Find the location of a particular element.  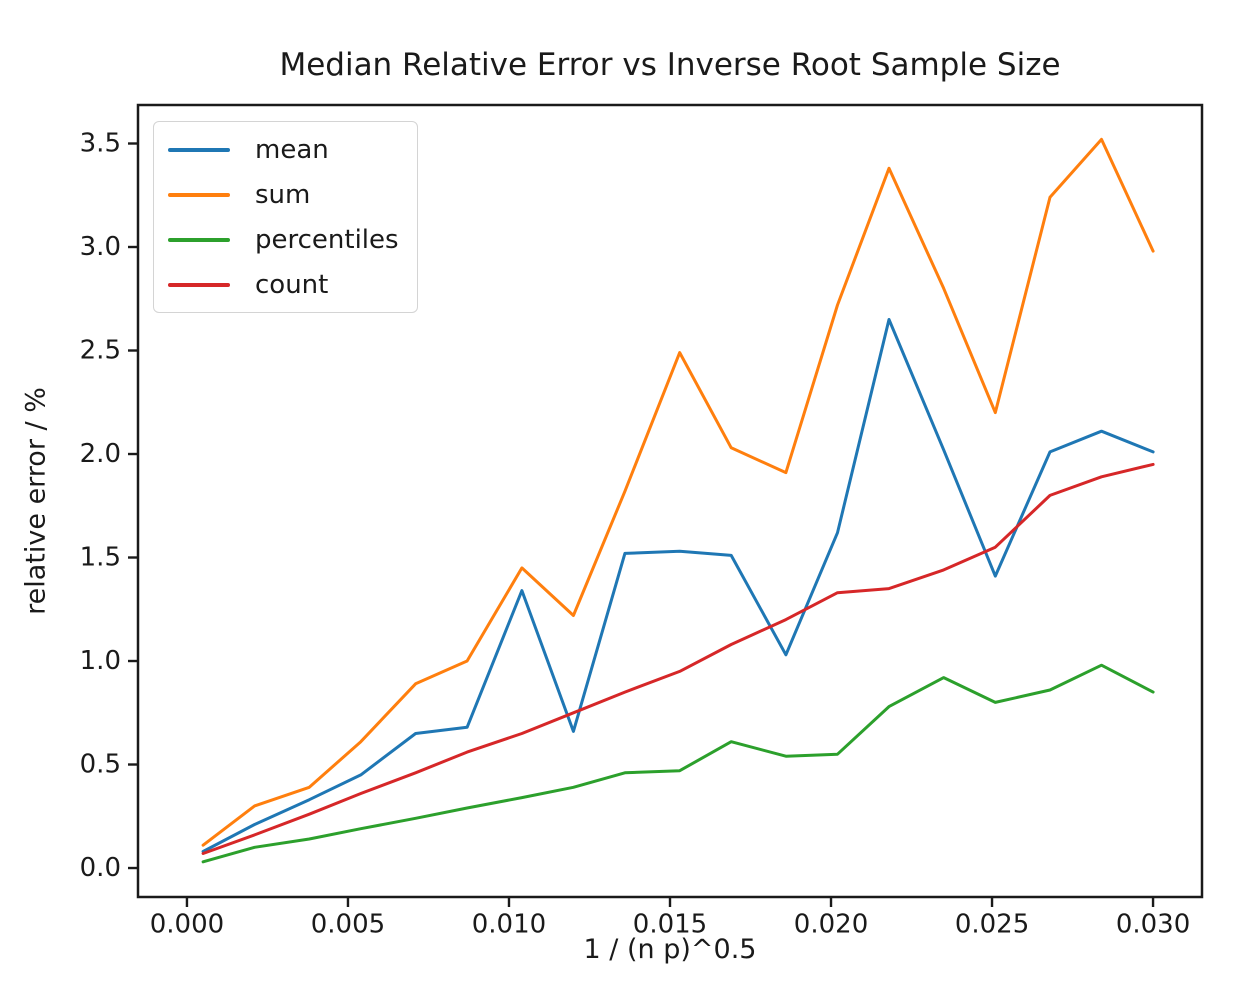

legend-swatch-count is located at coordinates (199, 284).